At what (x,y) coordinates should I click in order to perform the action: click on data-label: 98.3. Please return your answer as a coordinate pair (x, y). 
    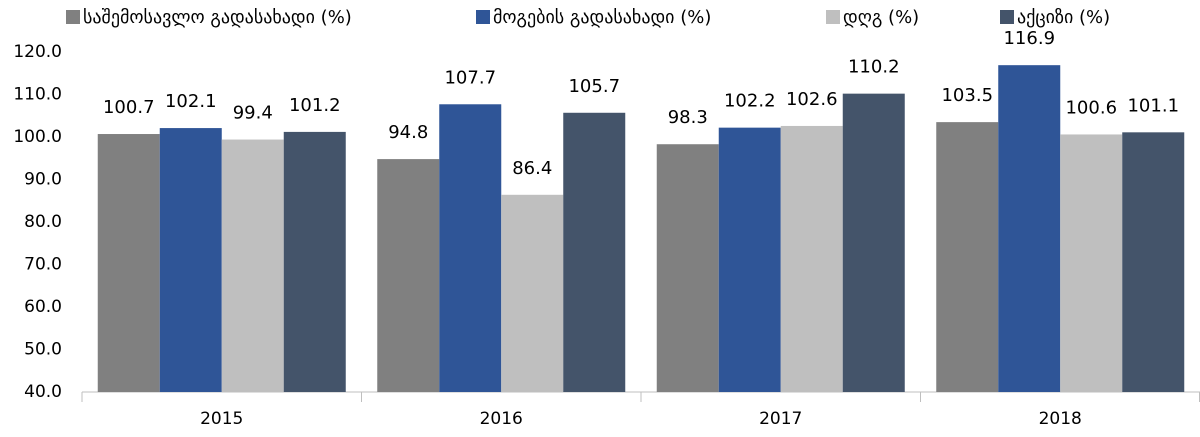
    Looking at the image, I should click on (688, 117).